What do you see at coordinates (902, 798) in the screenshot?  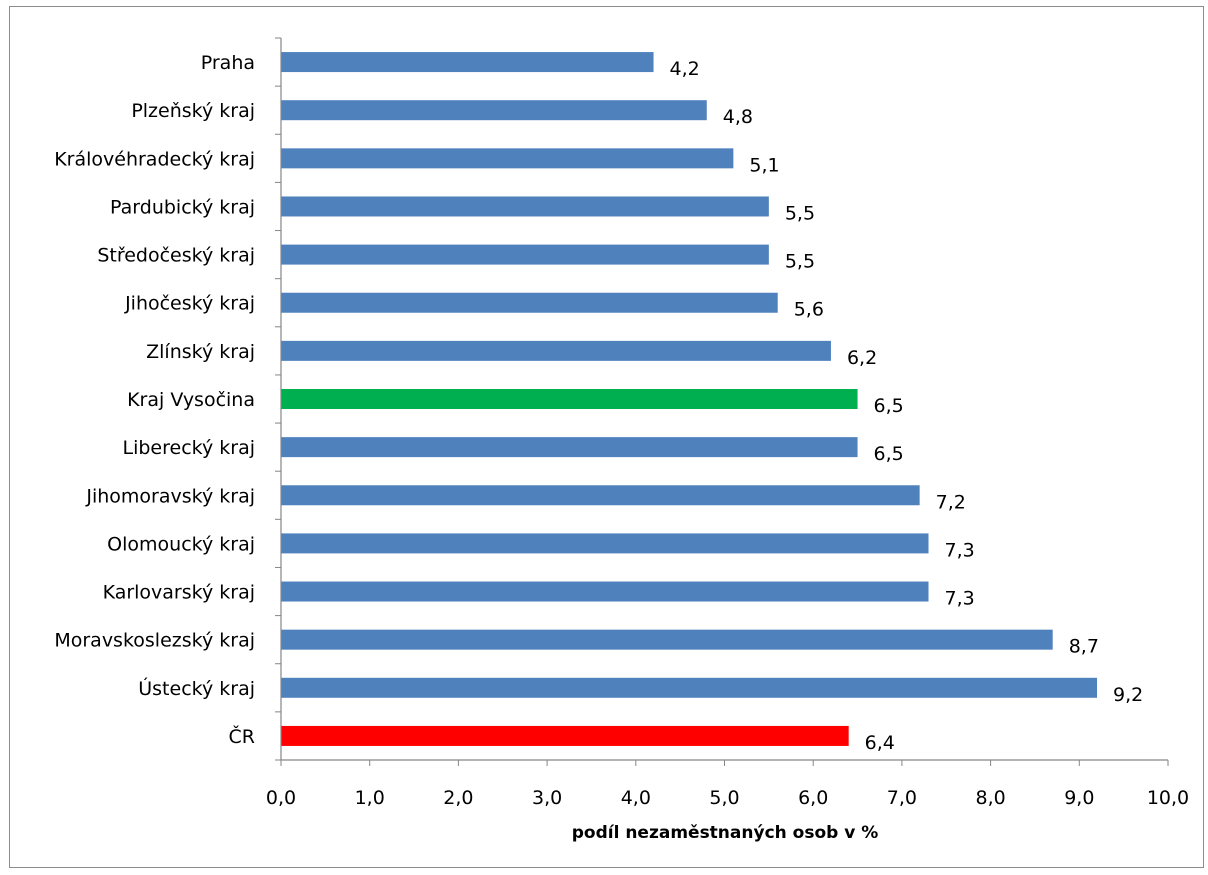 I see `x-tick-label: 7,0` at bounding box center [902, 798].